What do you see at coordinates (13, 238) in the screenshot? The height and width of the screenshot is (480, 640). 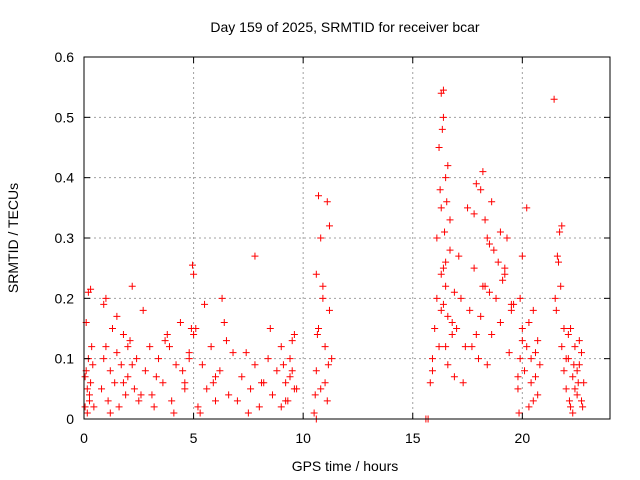 I see `y-axis-label: SRMTID / TECUs` at bounding box center [13, 238].